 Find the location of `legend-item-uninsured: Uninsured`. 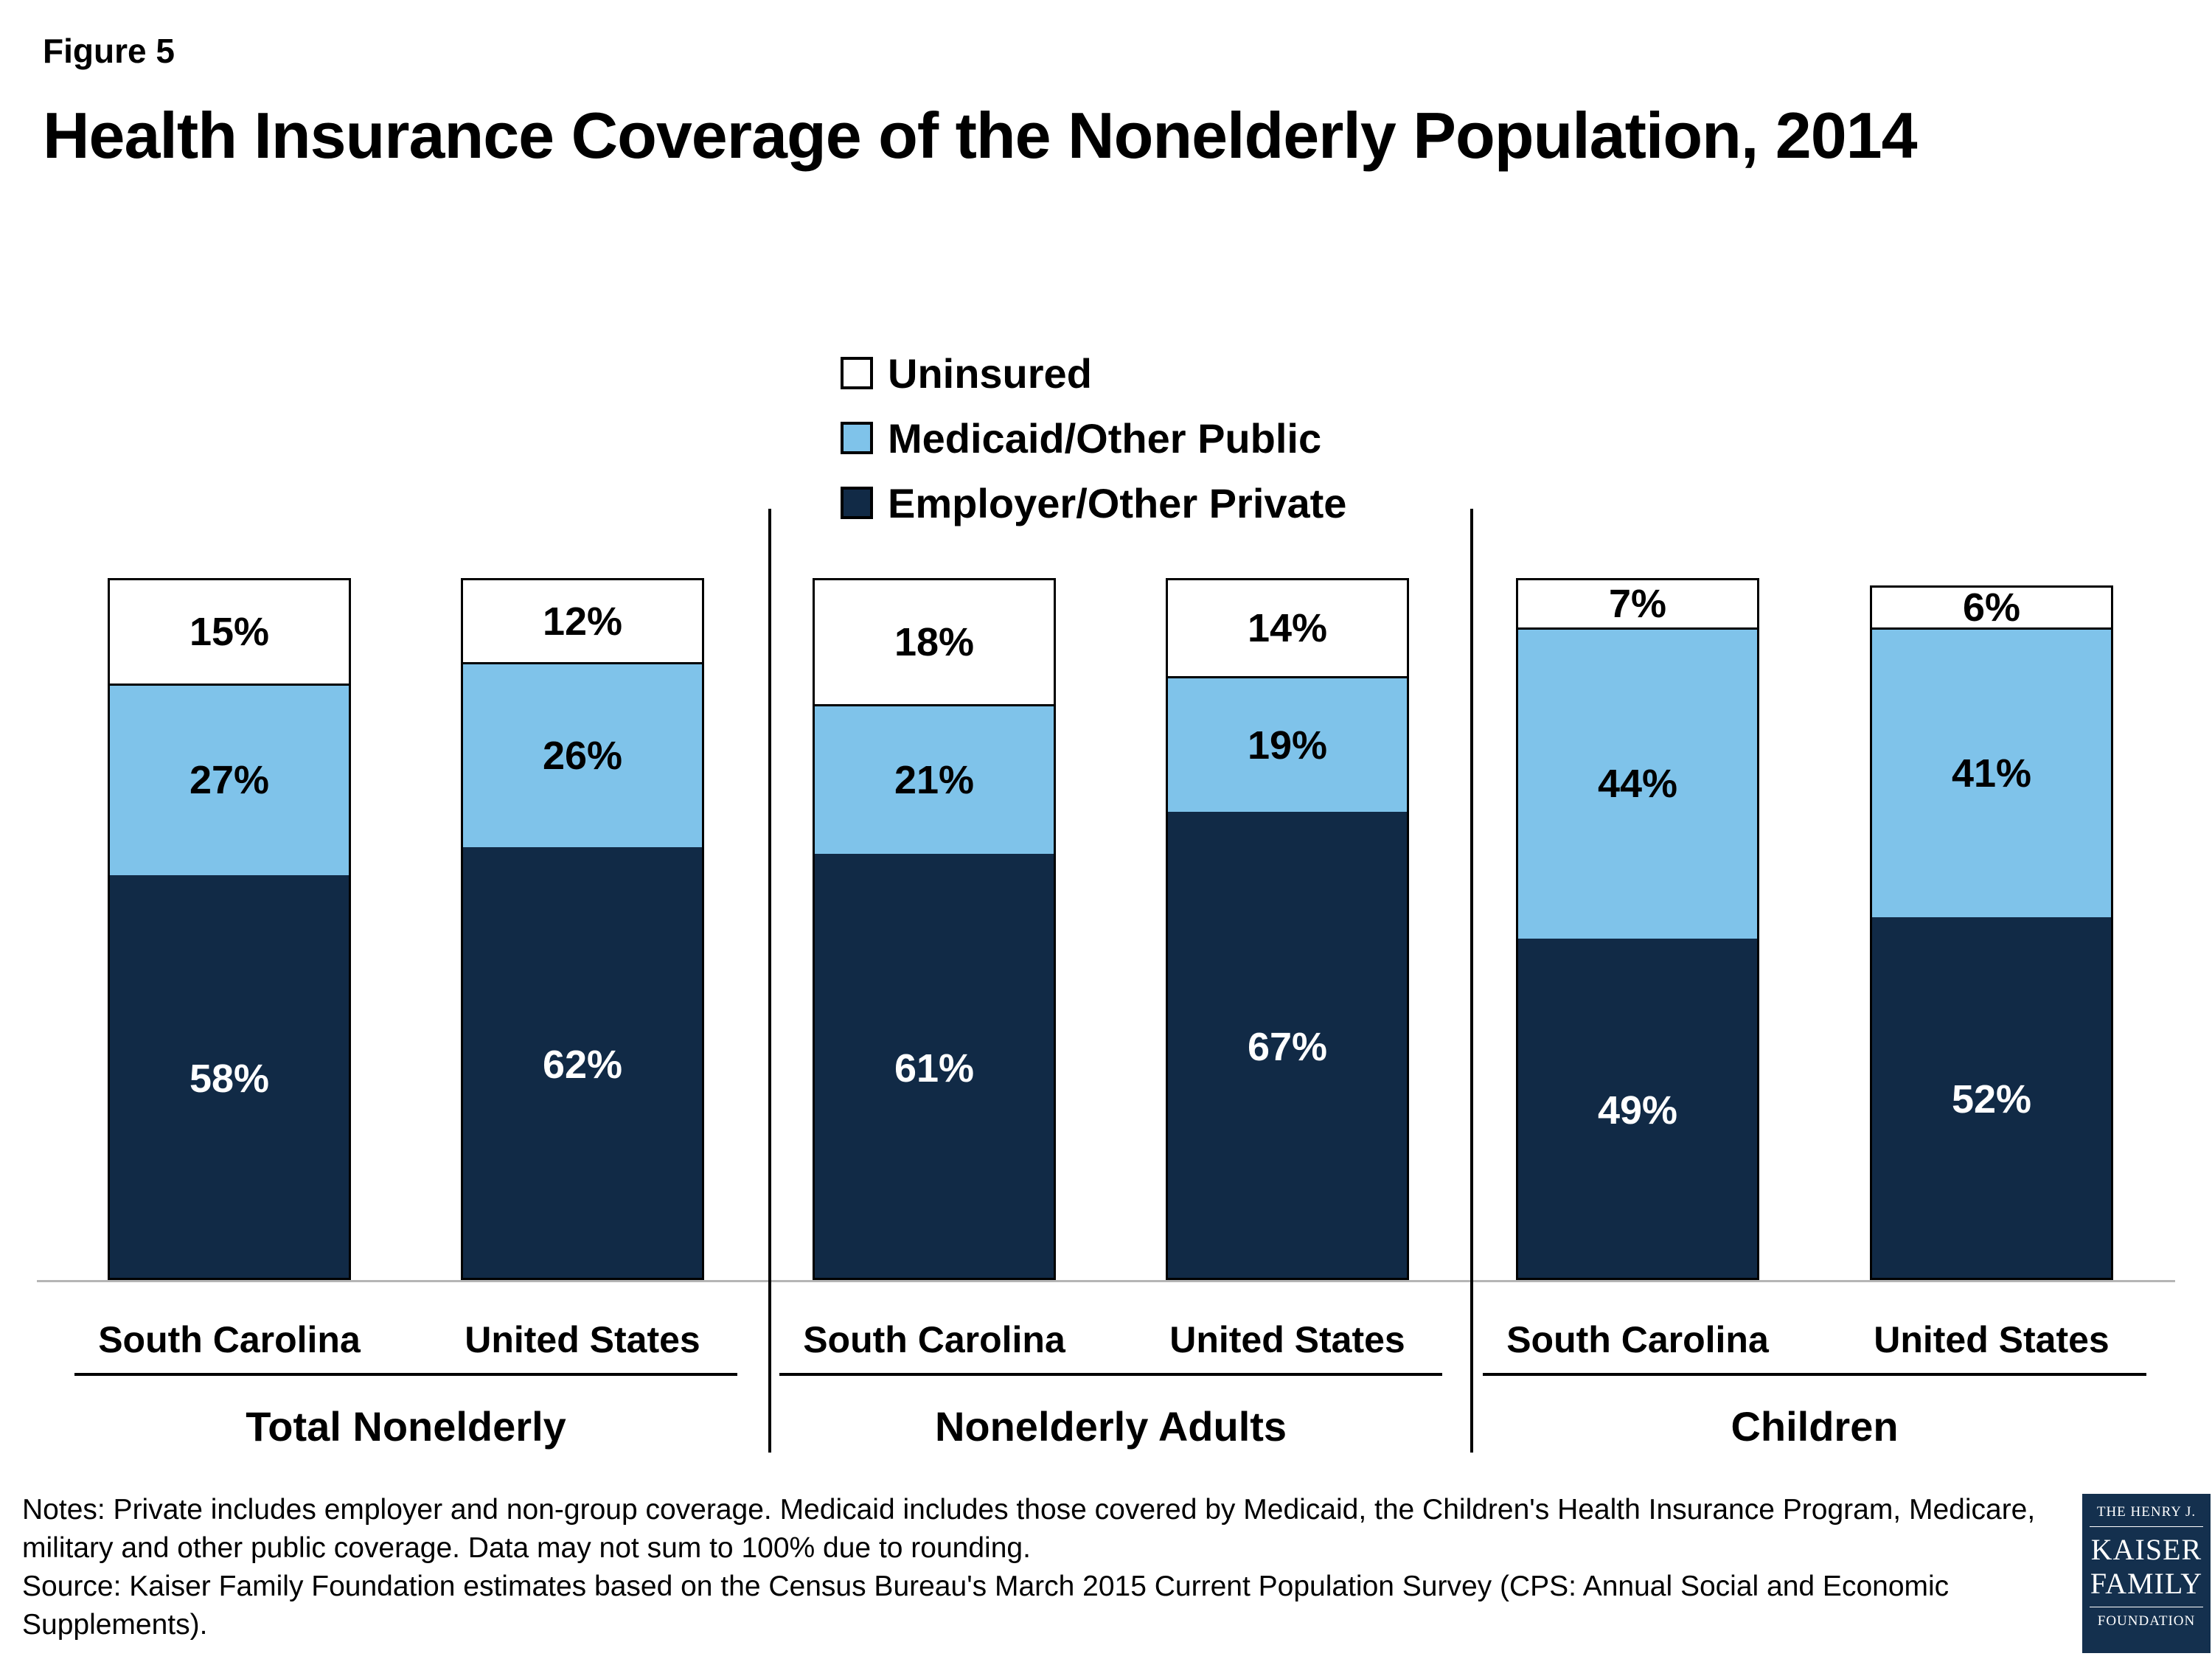

legend-item-uninsured: Uninsured is located at coordinates (1093, 373).